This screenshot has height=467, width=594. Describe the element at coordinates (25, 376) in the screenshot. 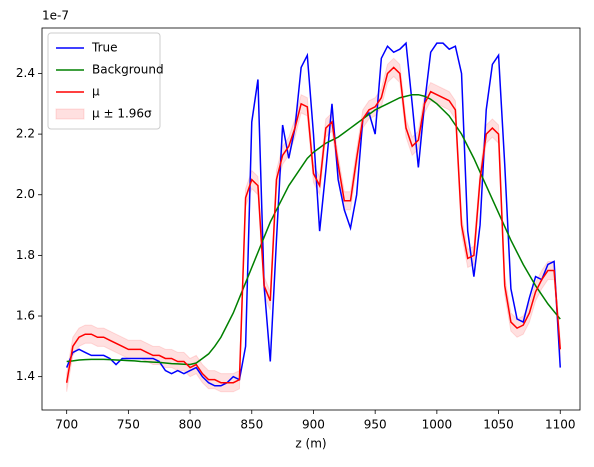

I see `y-tick-label: 1.4` at that location.